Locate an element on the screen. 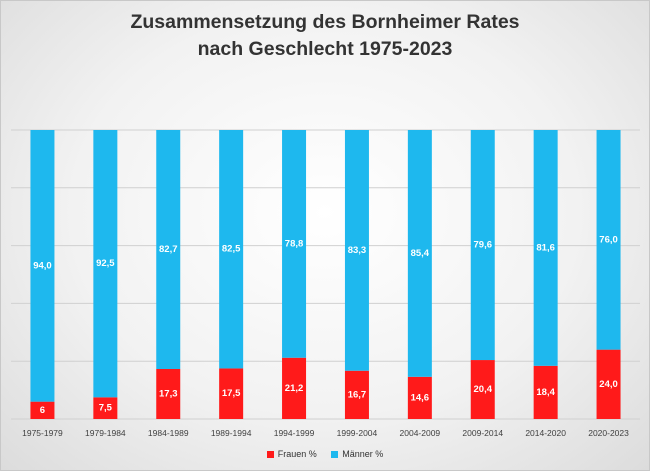  x-tick-label: 2020-2023 is located at coordinates (608, 433).